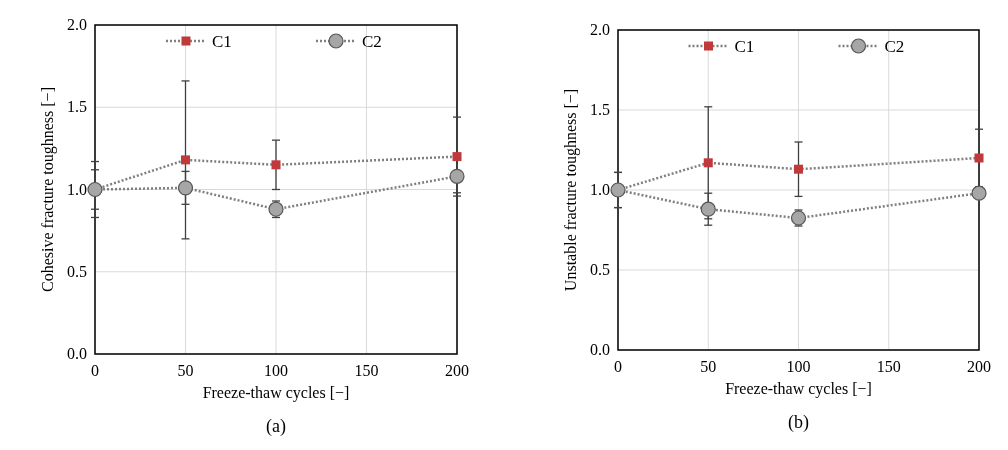 The image size is (1008, 450). What do you see at coordinates (276, 426) in the screenshot?
I see `text: (a)` at bounding box center [276, 426].